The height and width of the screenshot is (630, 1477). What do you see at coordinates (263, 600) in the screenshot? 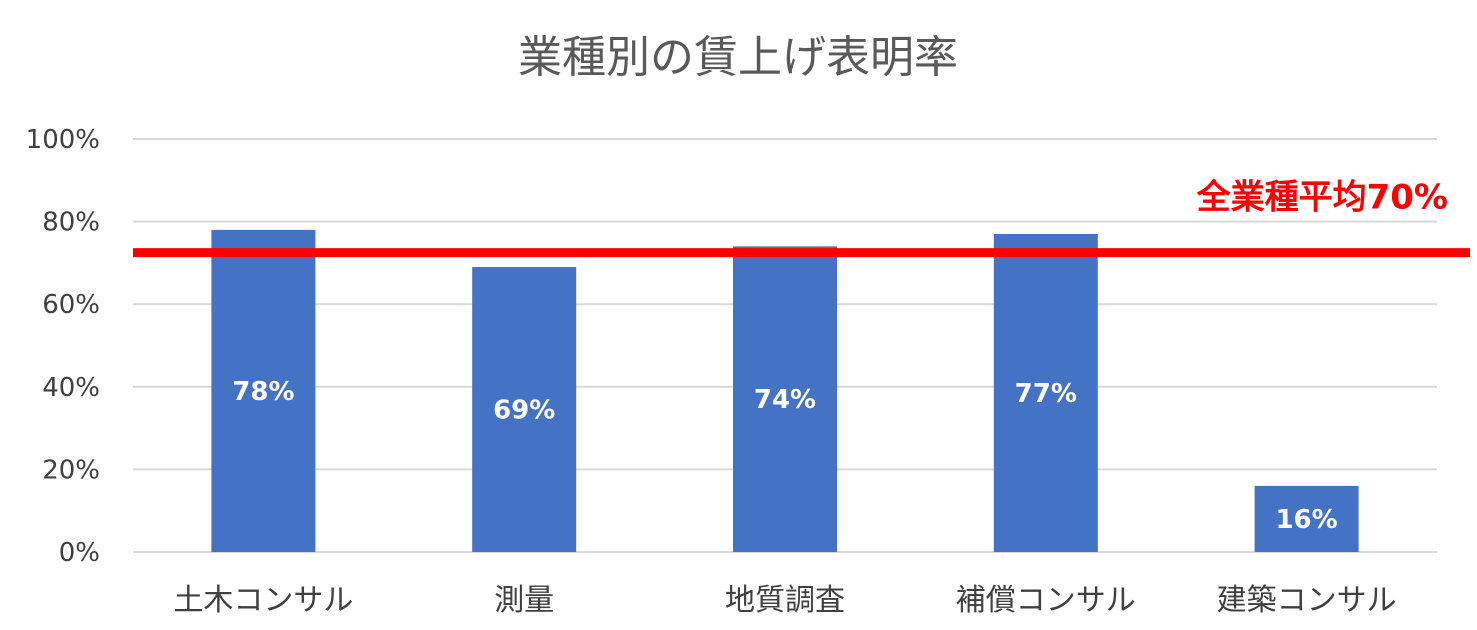
I see `x-tick-label: 土木コンサル` at bounding box center [263, 600].